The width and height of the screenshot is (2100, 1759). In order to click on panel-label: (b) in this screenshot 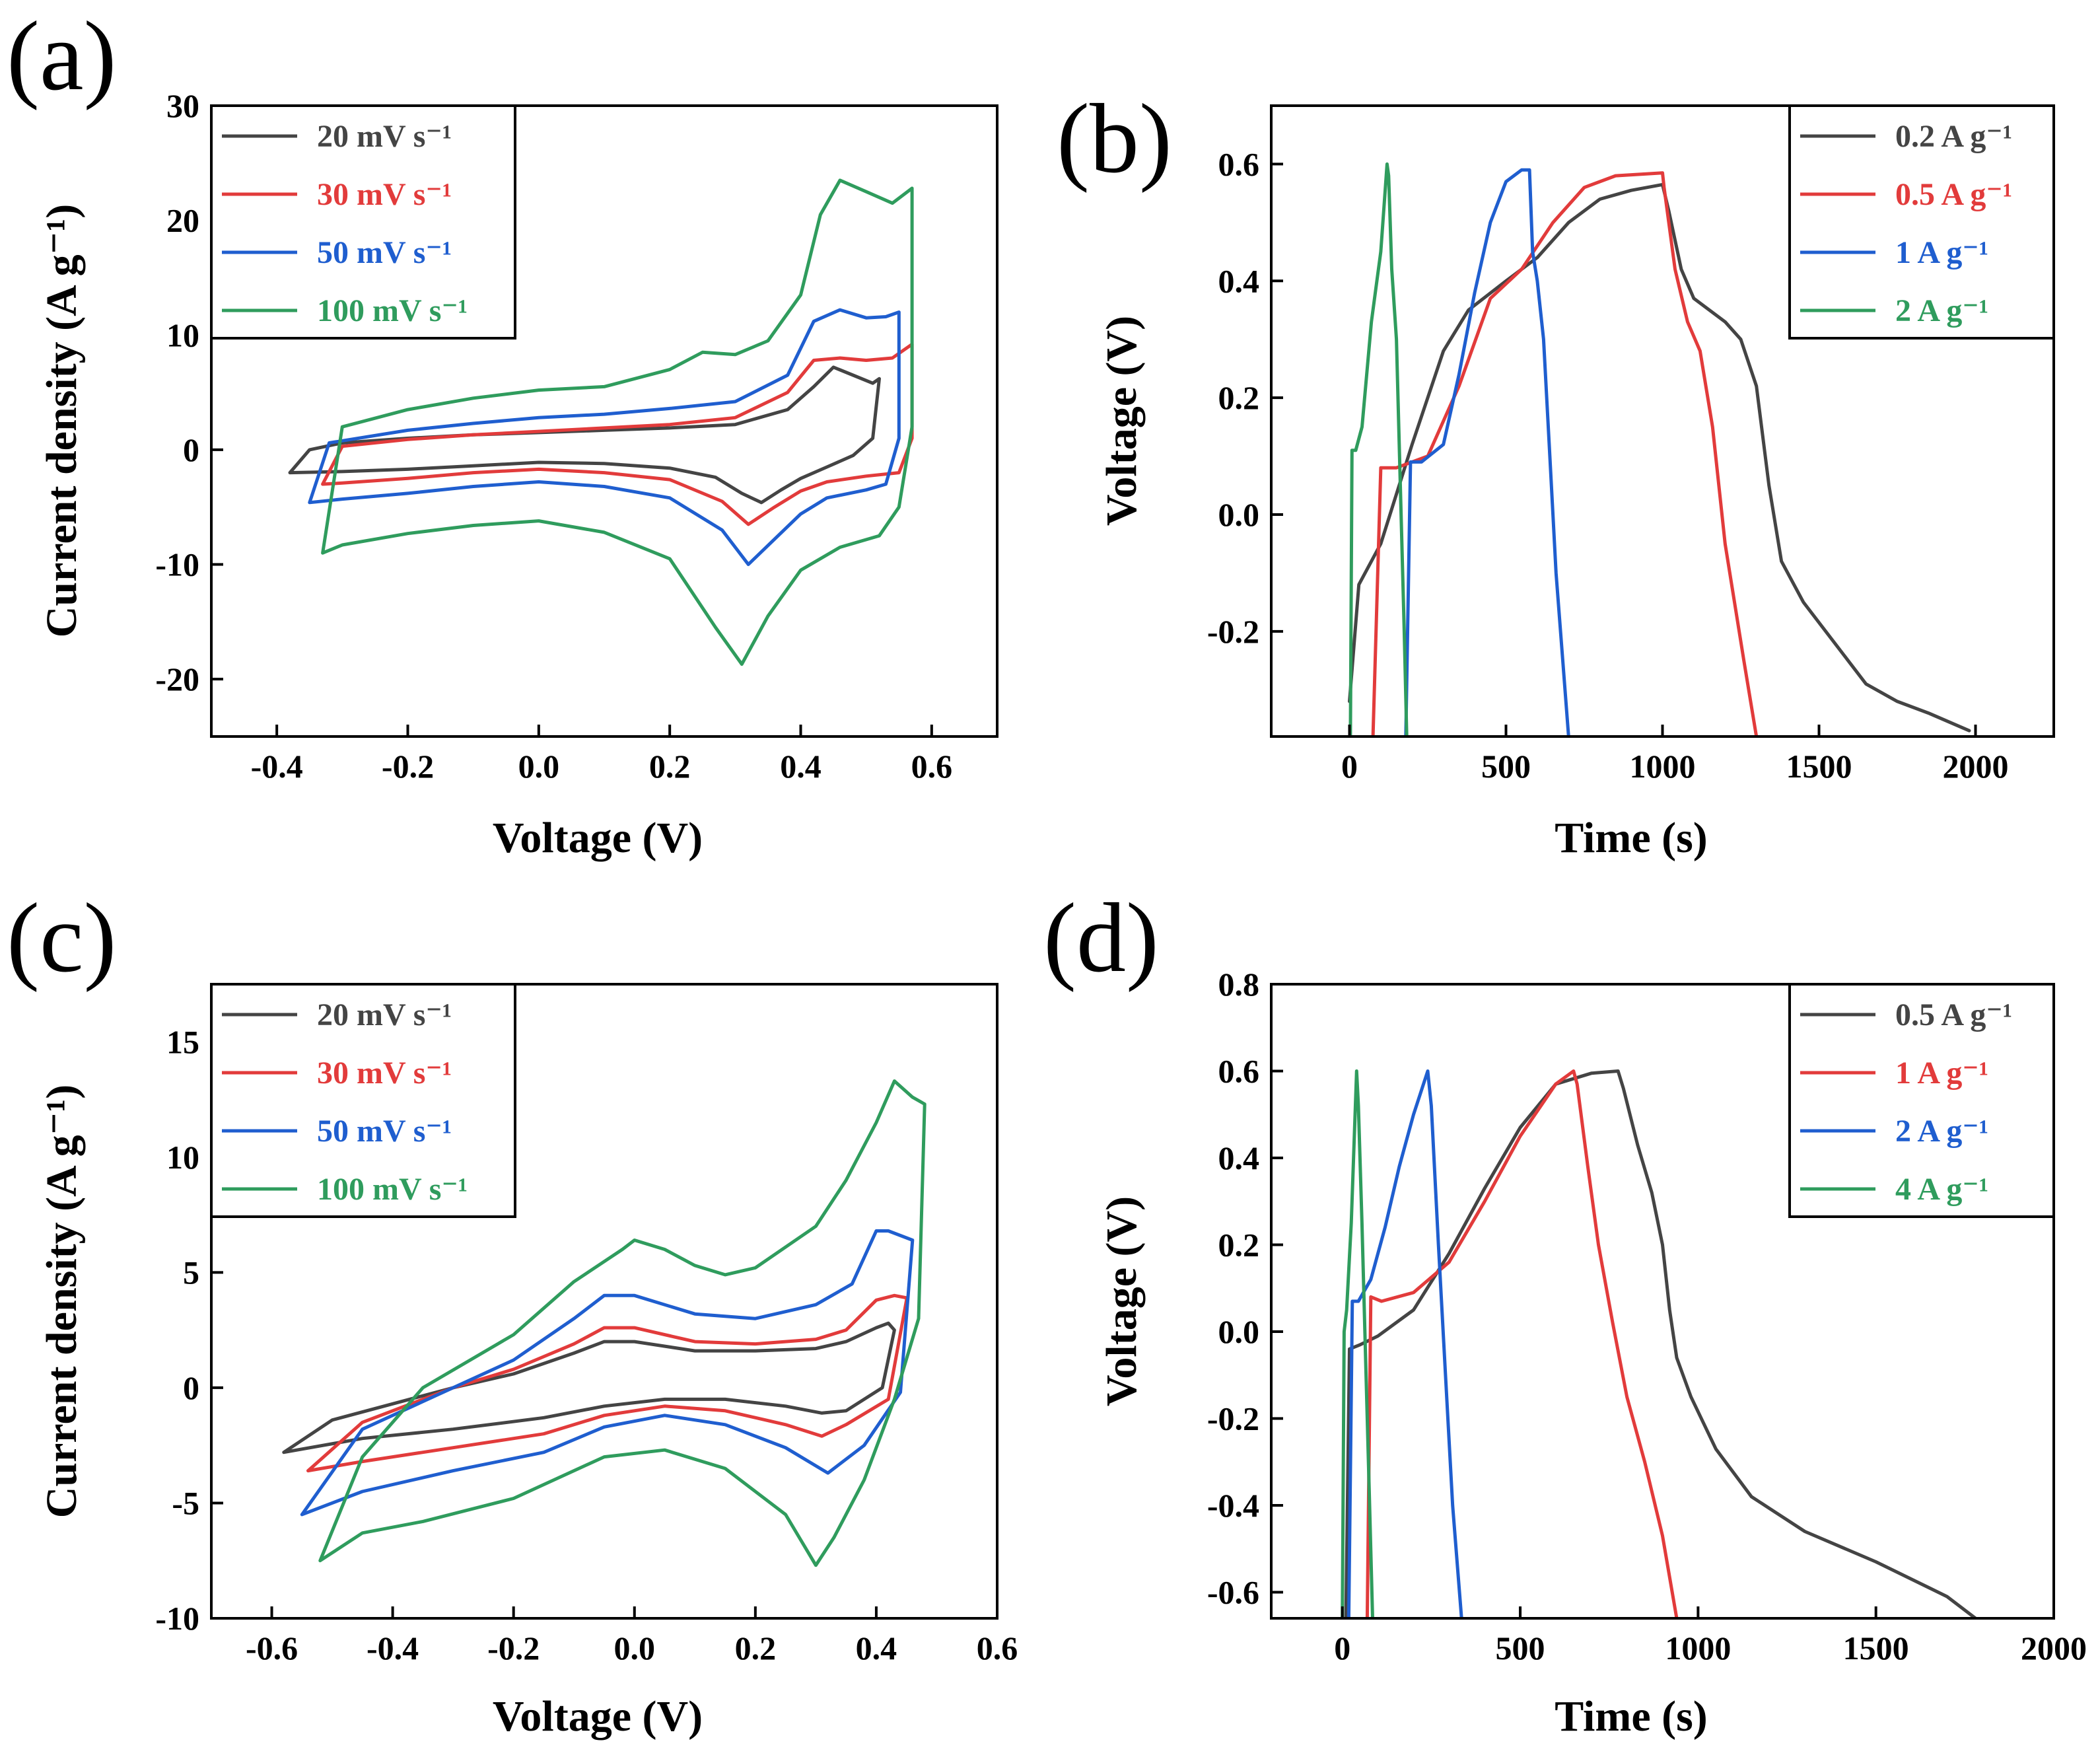, I will do `click(1114, 139)`.